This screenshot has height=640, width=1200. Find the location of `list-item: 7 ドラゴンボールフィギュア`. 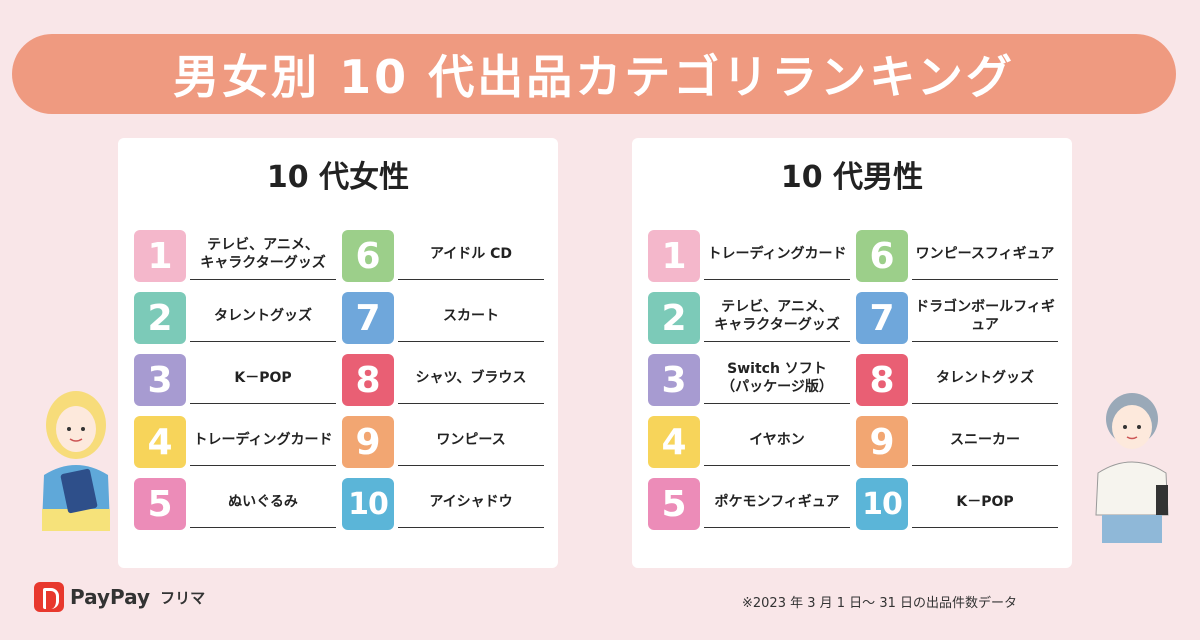

list-item: 7 ドラゴンボールフィギュア is located at coordinates (958, 319).